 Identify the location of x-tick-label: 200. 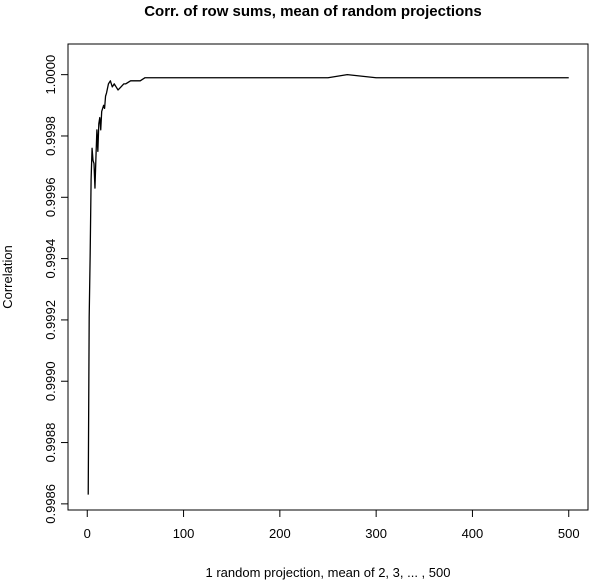
(280, 533).